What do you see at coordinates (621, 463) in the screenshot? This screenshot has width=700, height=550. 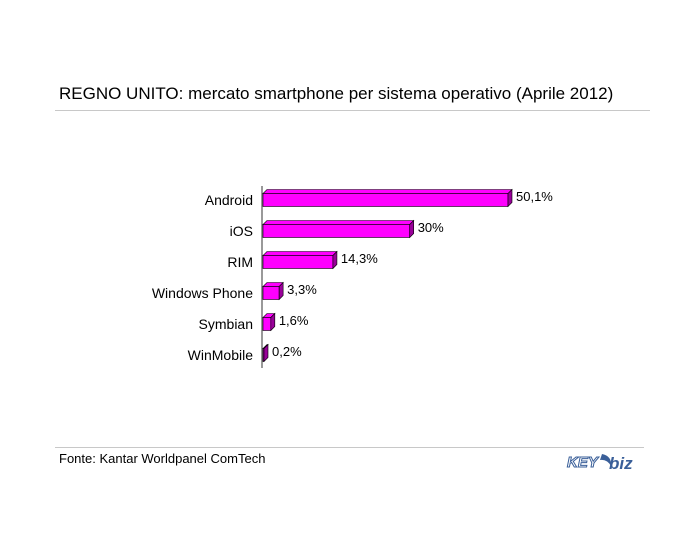 I see `logo-biz-text: biz` at bounding box center [621, 463].